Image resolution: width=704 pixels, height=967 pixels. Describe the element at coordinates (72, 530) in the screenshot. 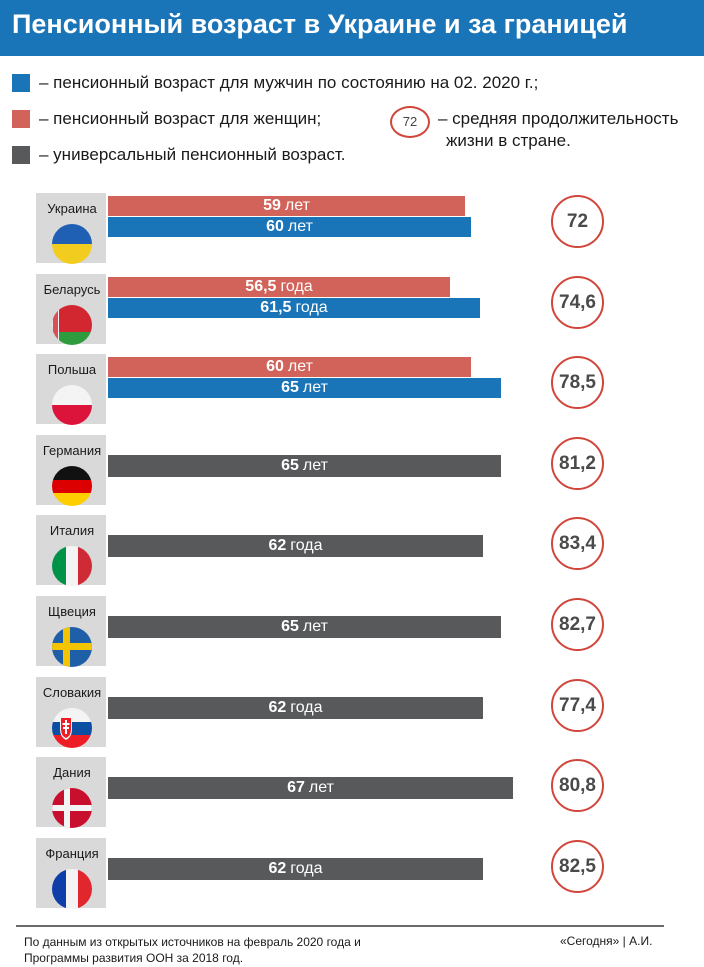

I see `country-name: Италия` at that location.